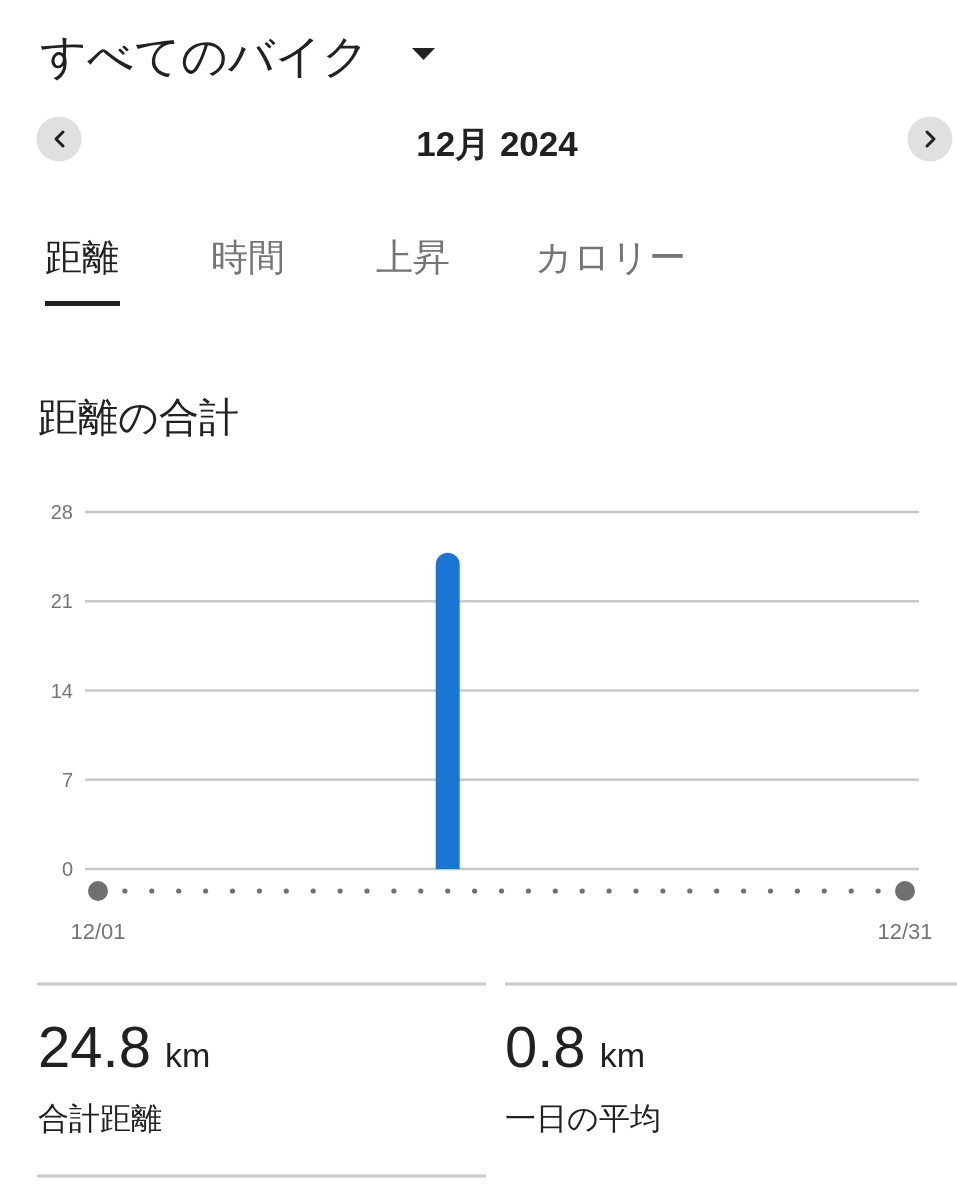 This screenshot has height=1200, width=957. I want to click on annotation: 12月 2024, so click(497, 143).